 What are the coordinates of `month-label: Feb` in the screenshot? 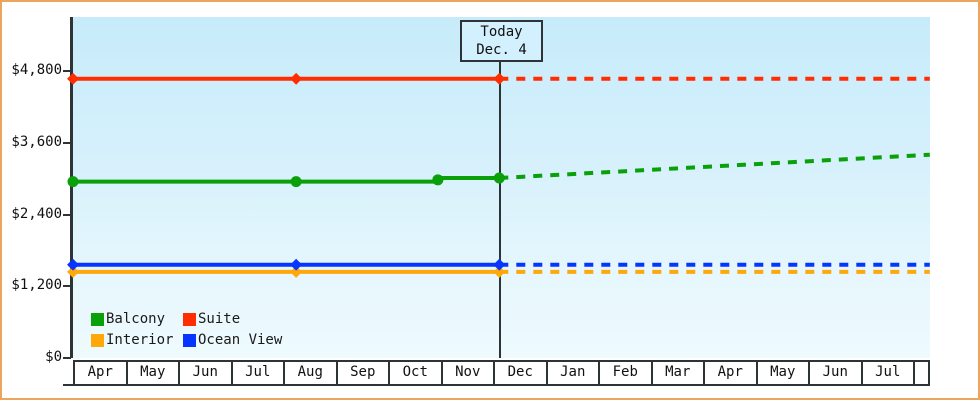 It's located at (624, 373).